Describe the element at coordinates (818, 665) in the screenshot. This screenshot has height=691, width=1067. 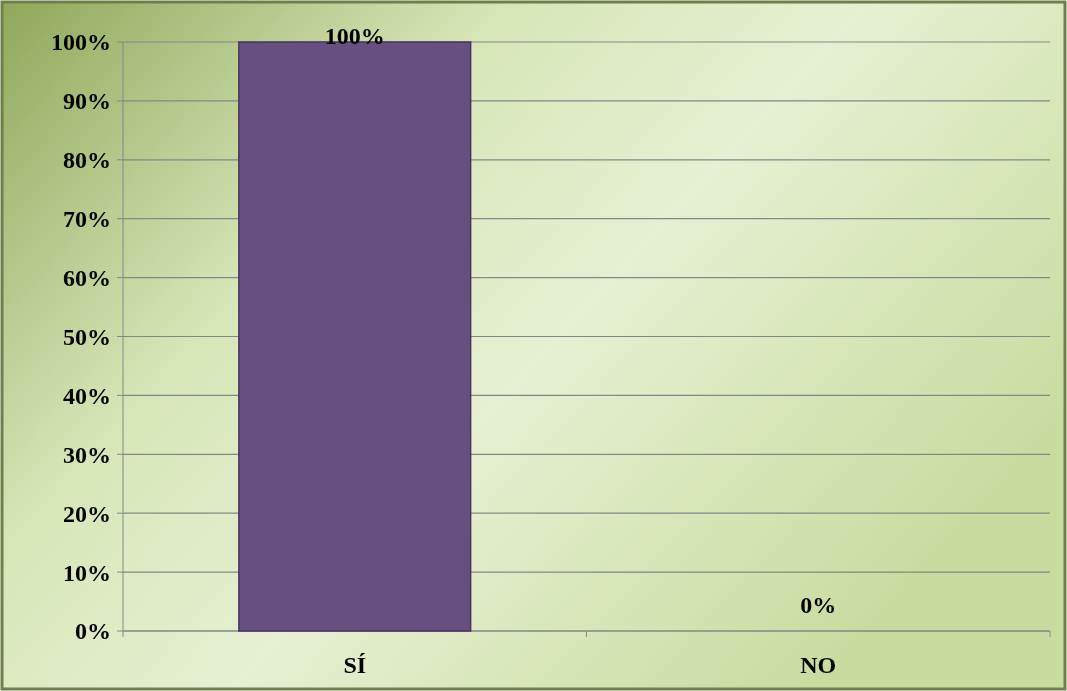
I see `x-tick-label: NO` at that location.